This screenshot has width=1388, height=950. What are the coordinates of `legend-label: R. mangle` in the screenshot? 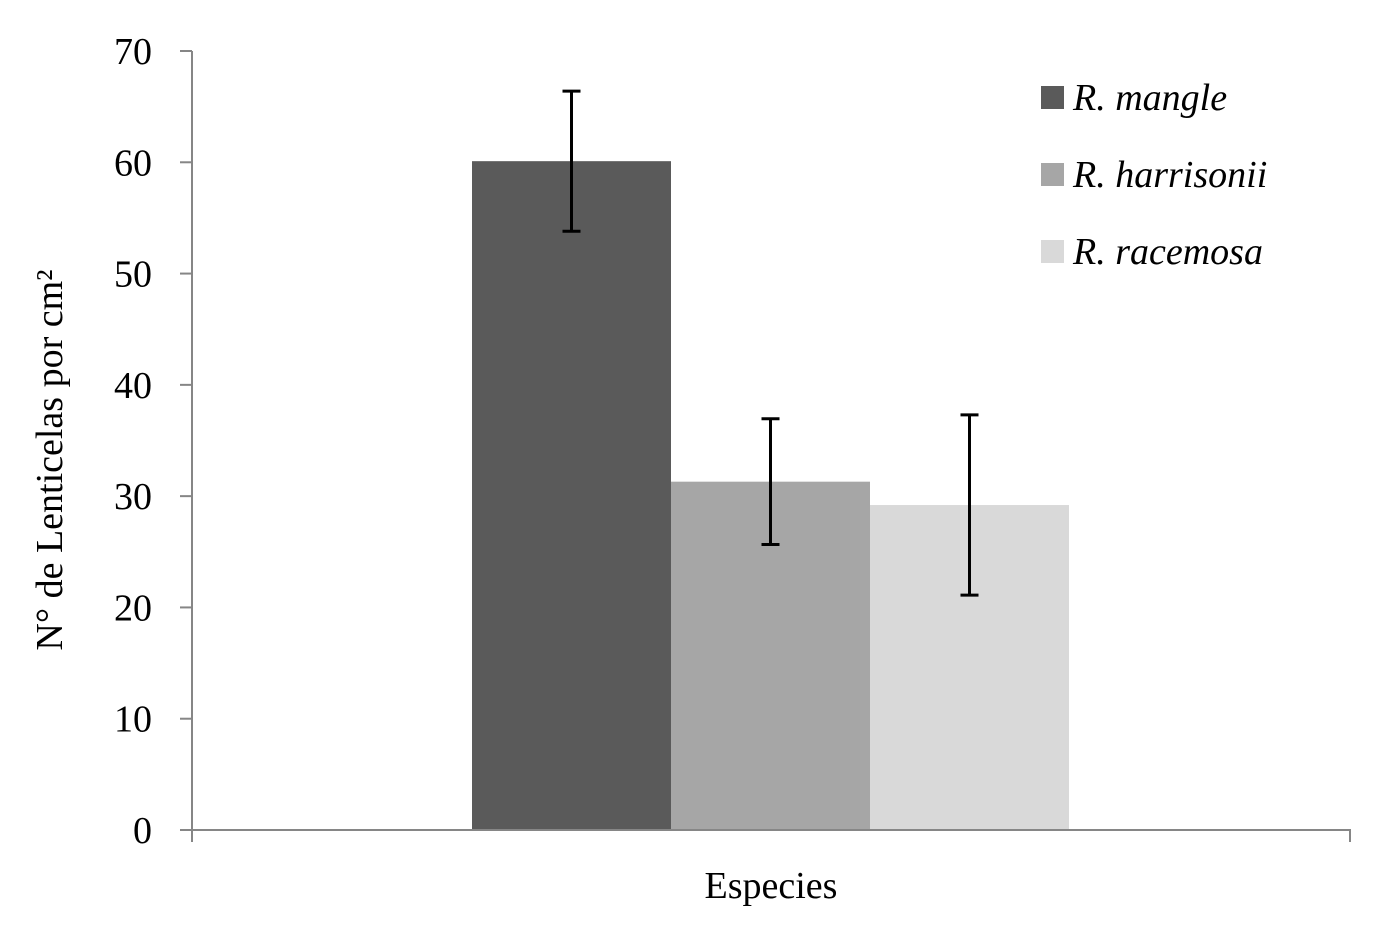 It's located at (1149, 98).